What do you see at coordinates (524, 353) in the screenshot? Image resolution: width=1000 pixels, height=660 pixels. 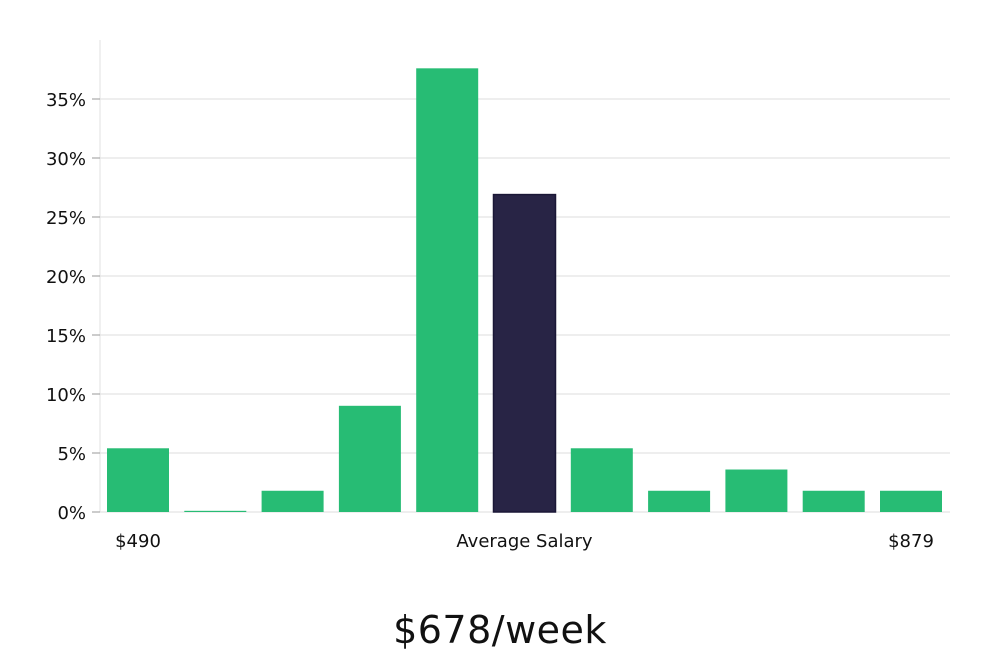 I see `bar-average-salary` at bounding box center [524, 353].